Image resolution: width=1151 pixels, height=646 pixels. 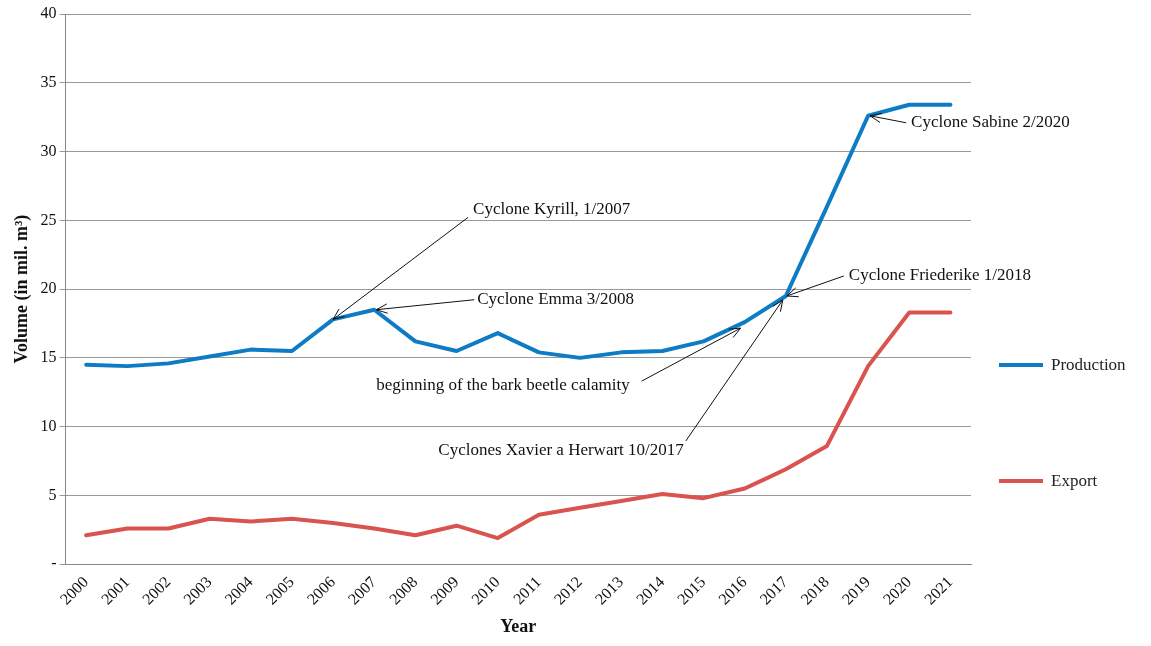 What do you see at coordinates (1088, 365) in the screenshot?
I see `legend-label: Production` at bounding box center [1088, 365].